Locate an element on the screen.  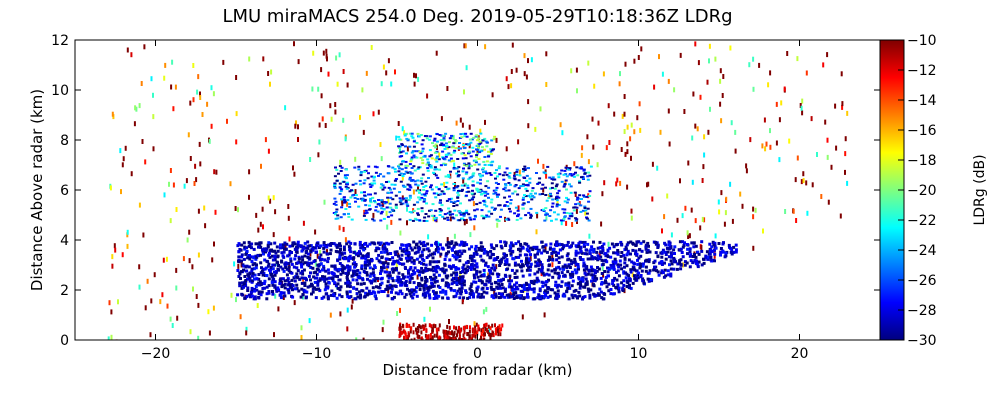
colorbar-tick-label: −24 is located at coordinates (922, 251).